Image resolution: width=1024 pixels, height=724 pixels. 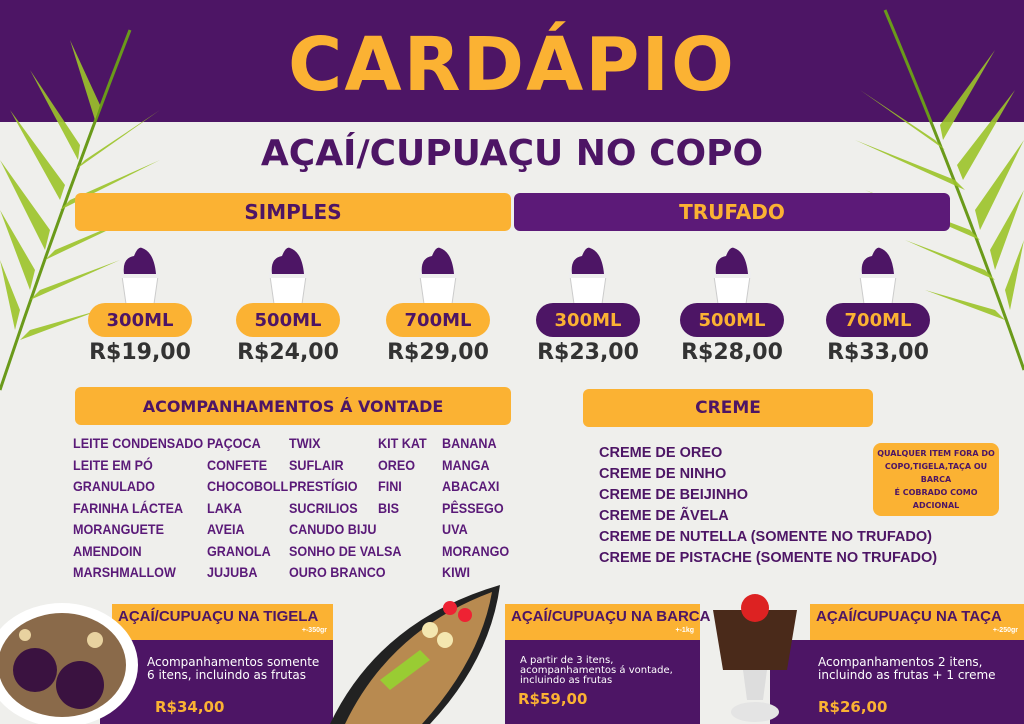 I want to click on product-header: AÇAÍ/CUPUAÇU NA TIGELA +-350gr, so click(x=222, y=622).